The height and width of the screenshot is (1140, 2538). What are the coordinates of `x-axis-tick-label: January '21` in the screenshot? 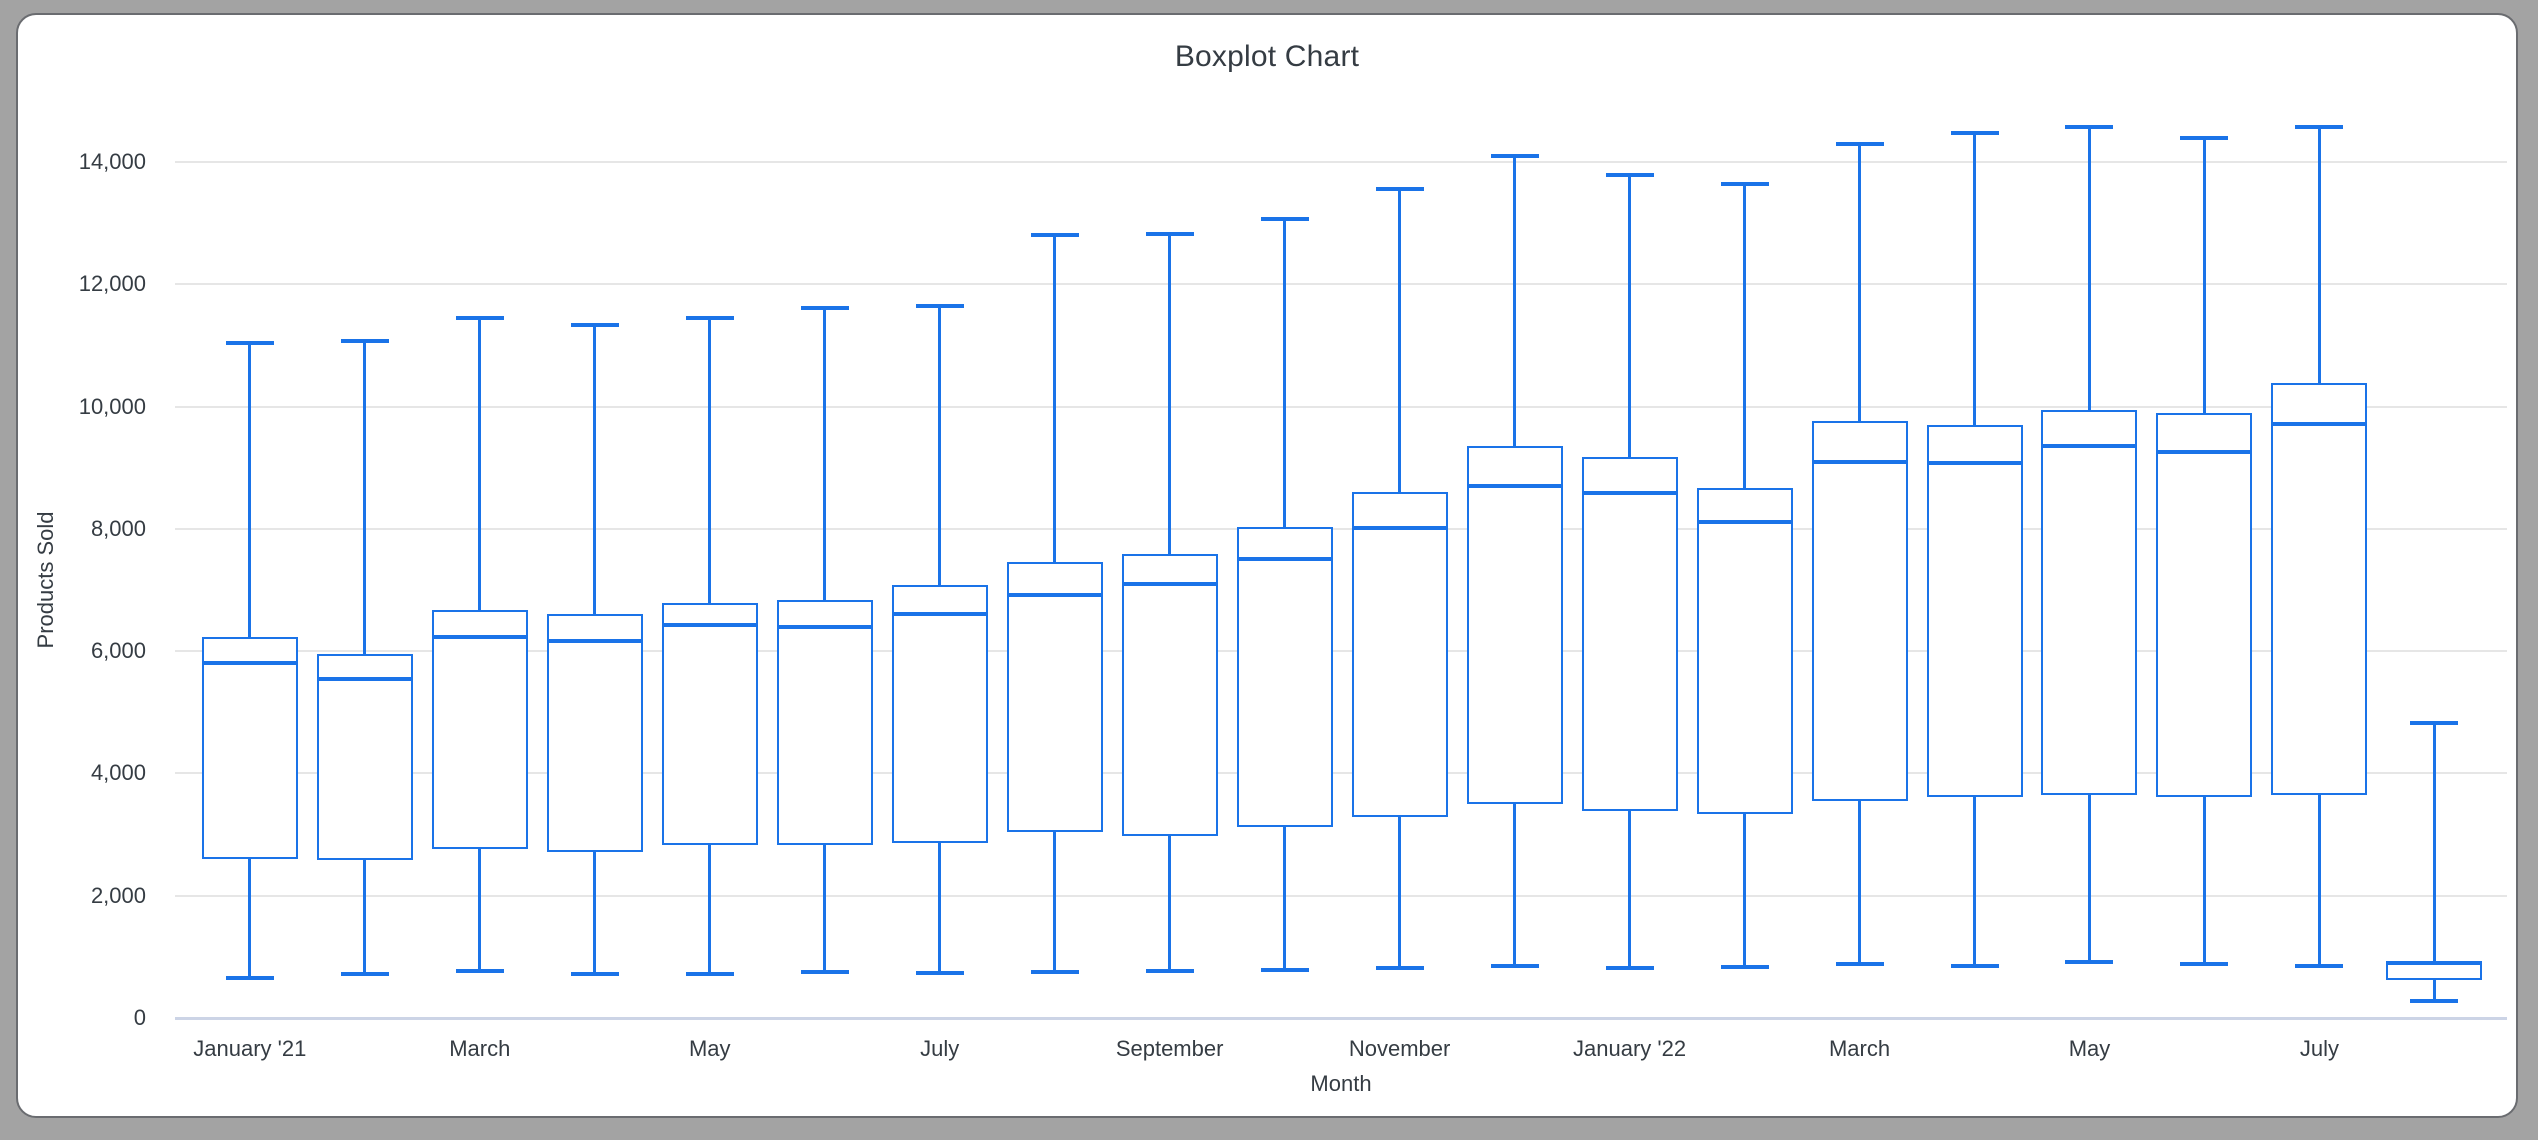 It's located at (250, 1048).